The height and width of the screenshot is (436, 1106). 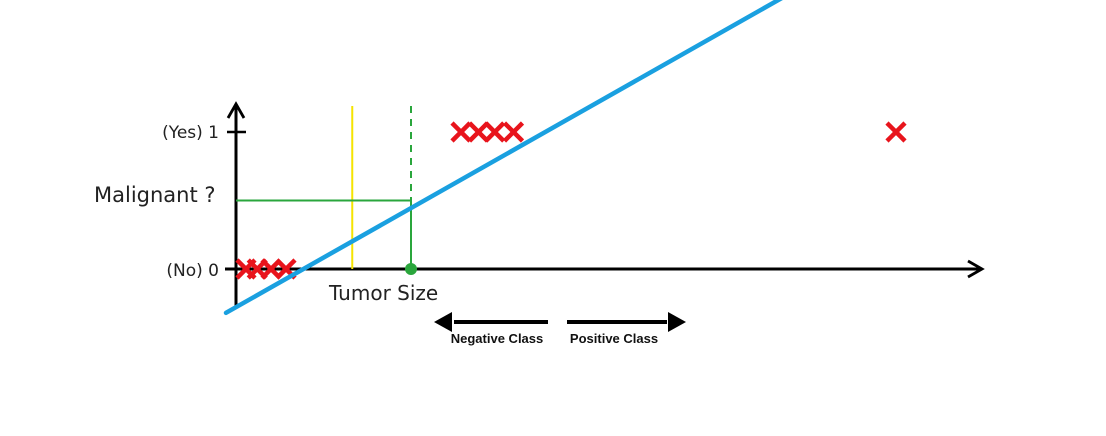 What do you see at coordinates (192, 271) in the screenshot?
I see `y-tick-label-no: (No) 0` at bounding box center [192, 271].